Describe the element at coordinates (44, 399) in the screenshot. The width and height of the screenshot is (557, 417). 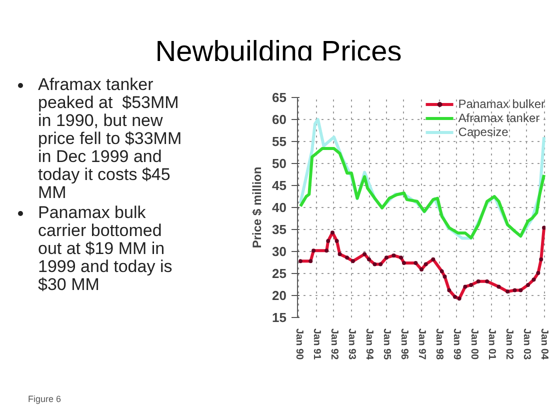
I see `caption: Figure 6` at that location.